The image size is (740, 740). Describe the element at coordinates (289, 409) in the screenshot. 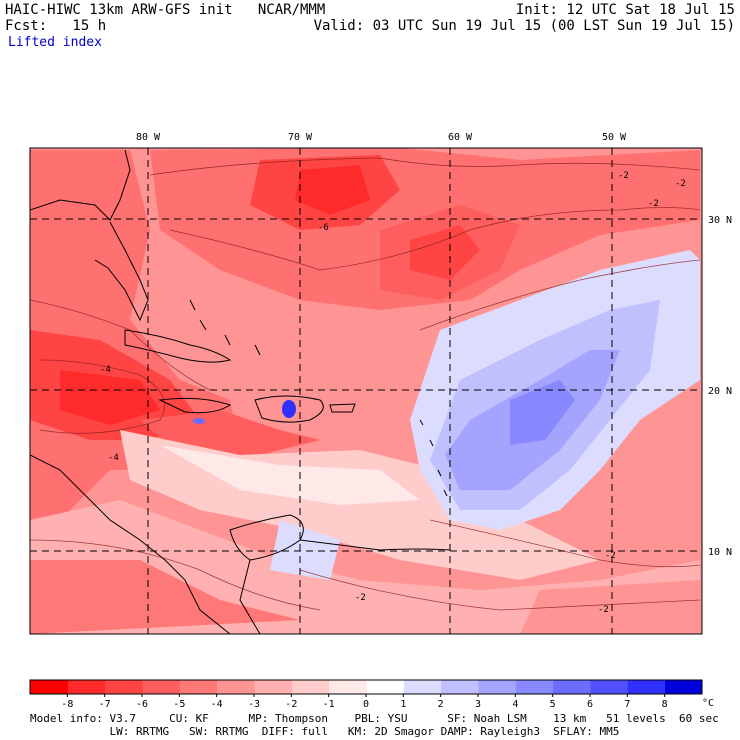

I see `stable-spot` at that location.